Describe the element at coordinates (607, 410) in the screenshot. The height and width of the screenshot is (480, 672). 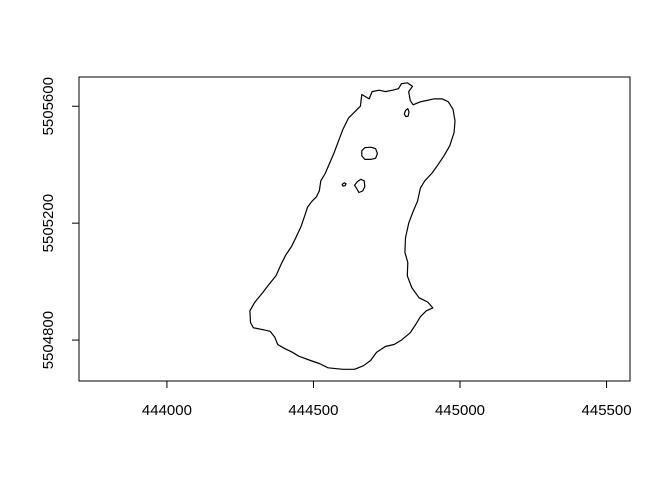
I see `x-tick-label: 445500` at that location.